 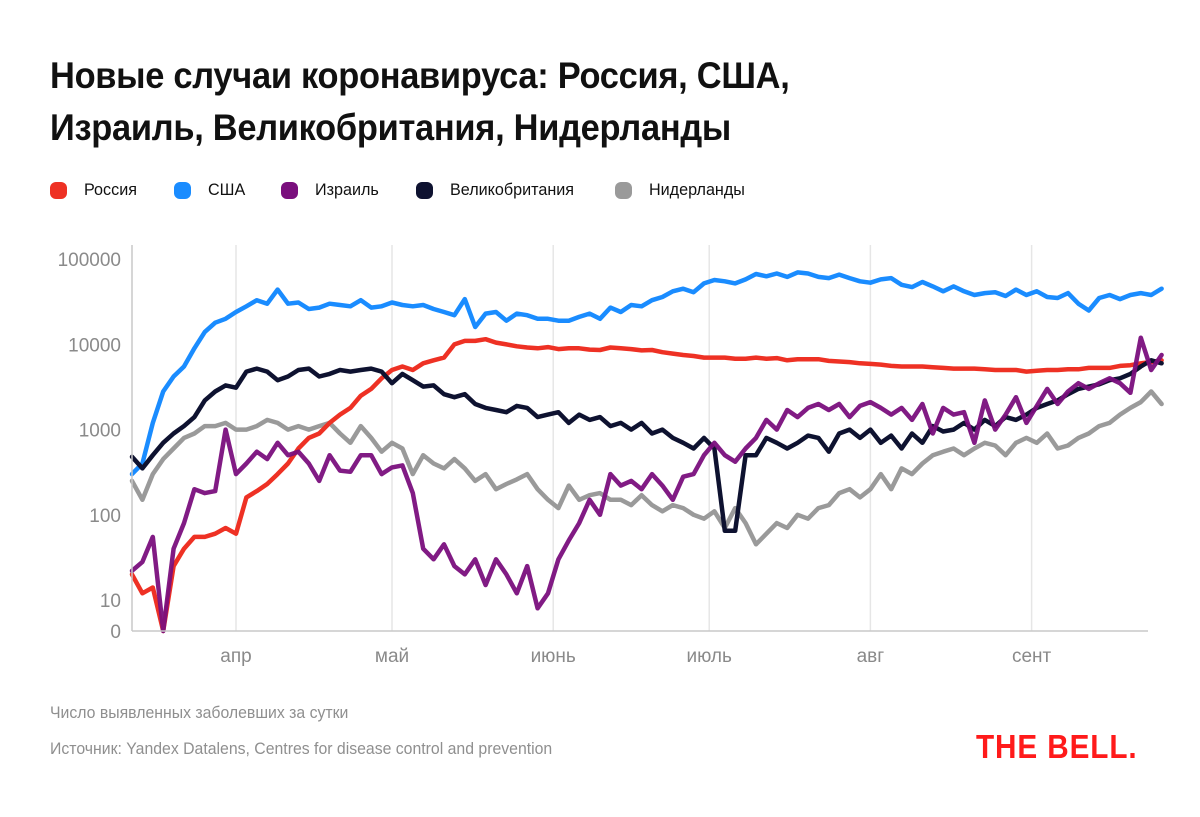 I want to click on title-line-1: Новые случаи коронавируса: Россия, США,, so click(x=420, y=75).